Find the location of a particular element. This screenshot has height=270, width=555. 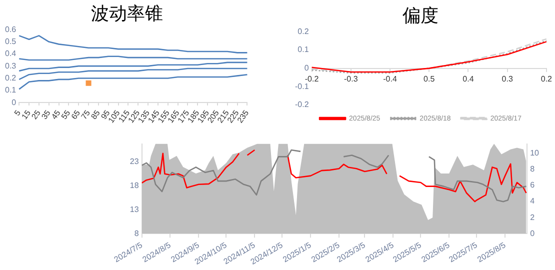

x-tick-label: -0.3 is located at coordinates (351, 79).